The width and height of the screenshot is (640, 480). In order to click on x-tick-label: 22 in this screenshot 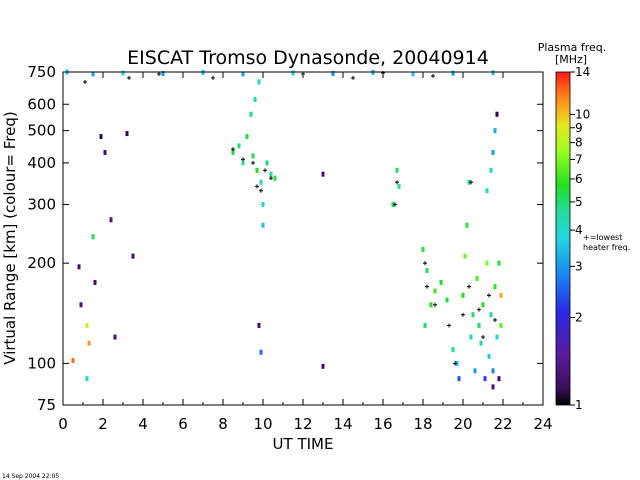, I will do `click(502, 424)`.